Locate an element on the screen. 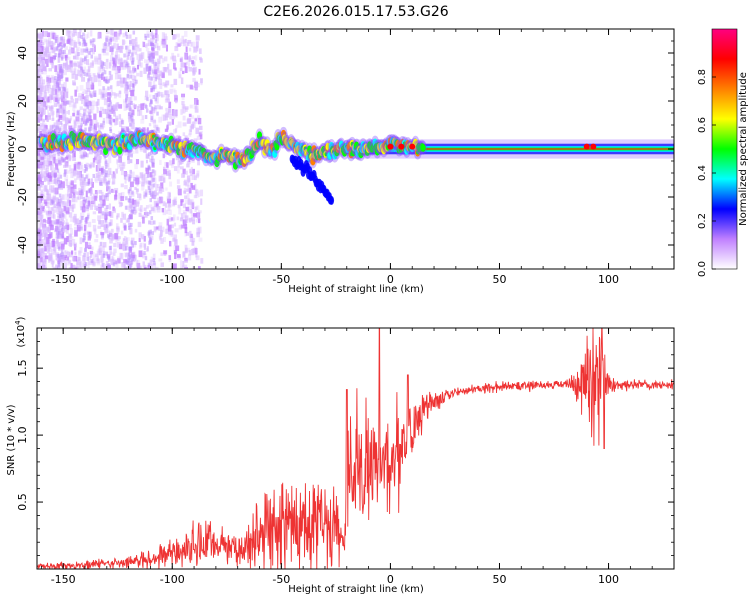 The image size is (750, 600). spectrogram-y-tick-label: -20 is located at coordinates (22, 197).